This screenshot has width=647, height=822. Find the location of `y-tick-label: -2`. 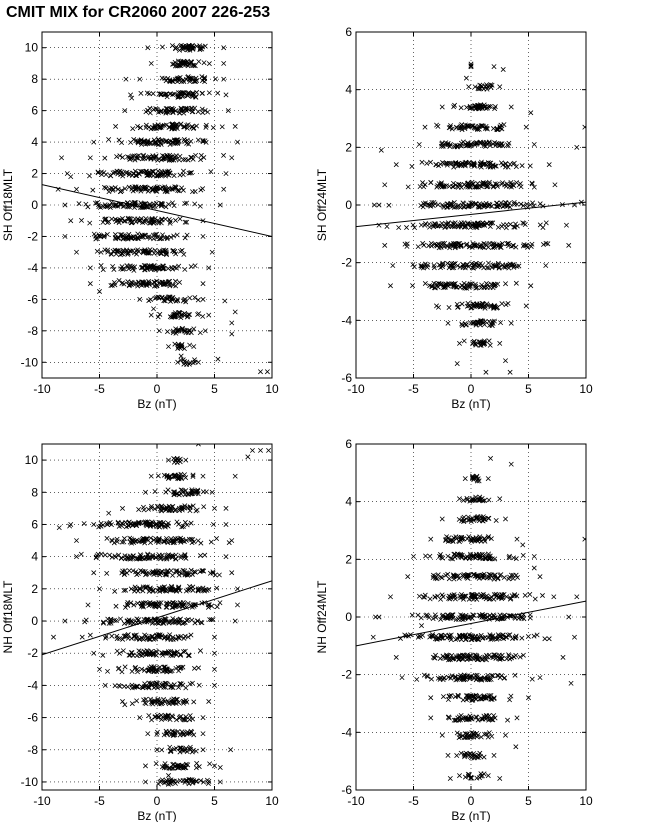

y-tick-label: -2 is located at coordinates (346, 263).